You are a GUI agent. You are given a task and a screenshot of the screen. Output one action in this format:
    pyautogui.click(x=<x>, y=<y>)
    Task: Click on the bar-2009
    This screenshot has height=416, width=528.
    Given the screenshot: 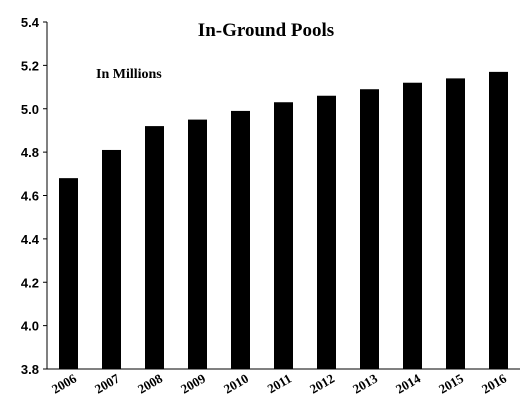 What is the action you would take?
    pyautogui.click(x=197, y=244)
    